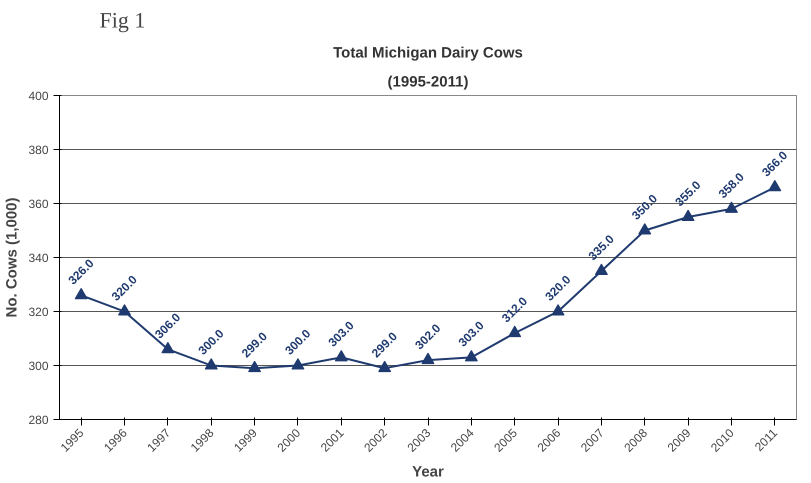  Describe the element at coordinates (428, 82) in the screenshot. I see `chart-subtitle: (1995-2011)` at that location.